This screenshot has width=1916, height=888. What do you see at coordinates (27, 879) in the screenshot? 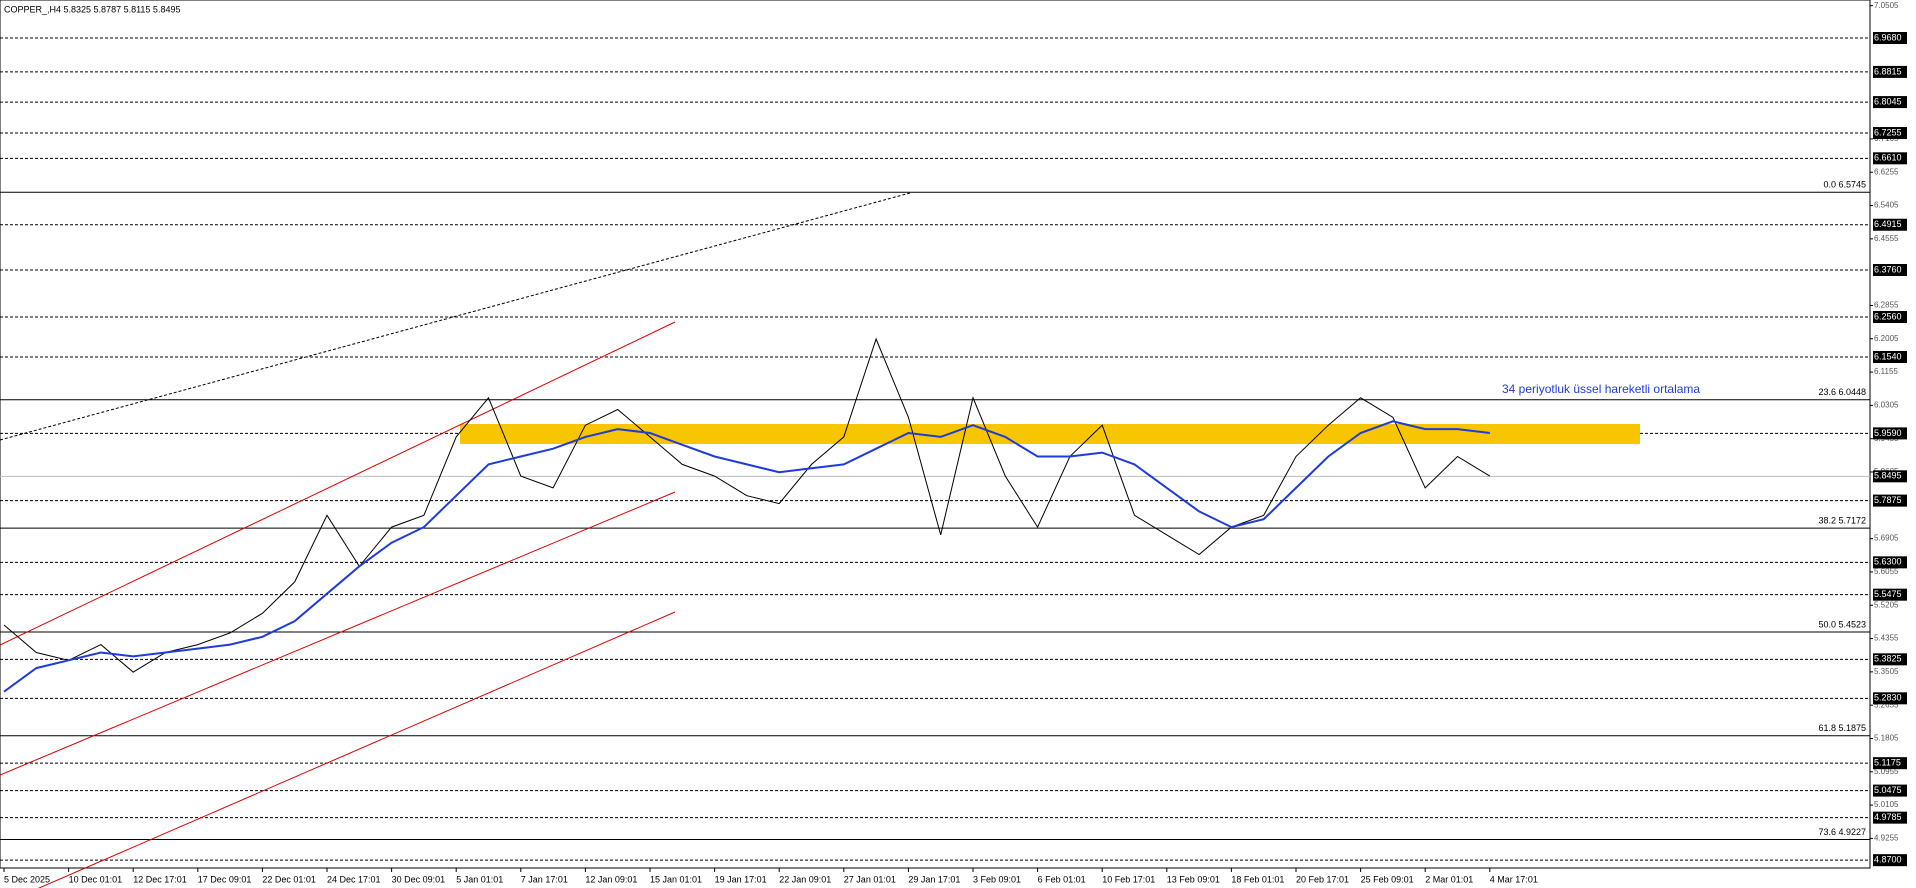
I see `x-tick-label: 5 Dec 2025` at bounding box center [27, 879].